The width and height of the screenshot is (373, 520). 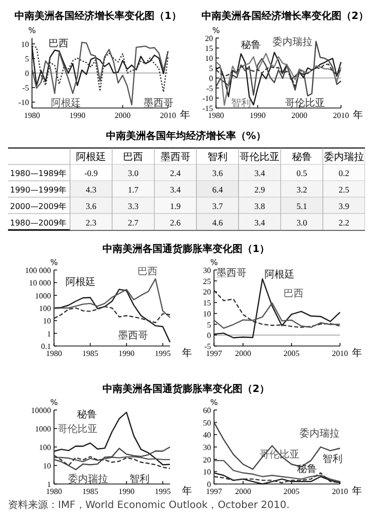 What do you see at coordinates (292, 42) in the screenshot?
I see `series-label: 委内瑞拉` at bounding box center [292, 42].